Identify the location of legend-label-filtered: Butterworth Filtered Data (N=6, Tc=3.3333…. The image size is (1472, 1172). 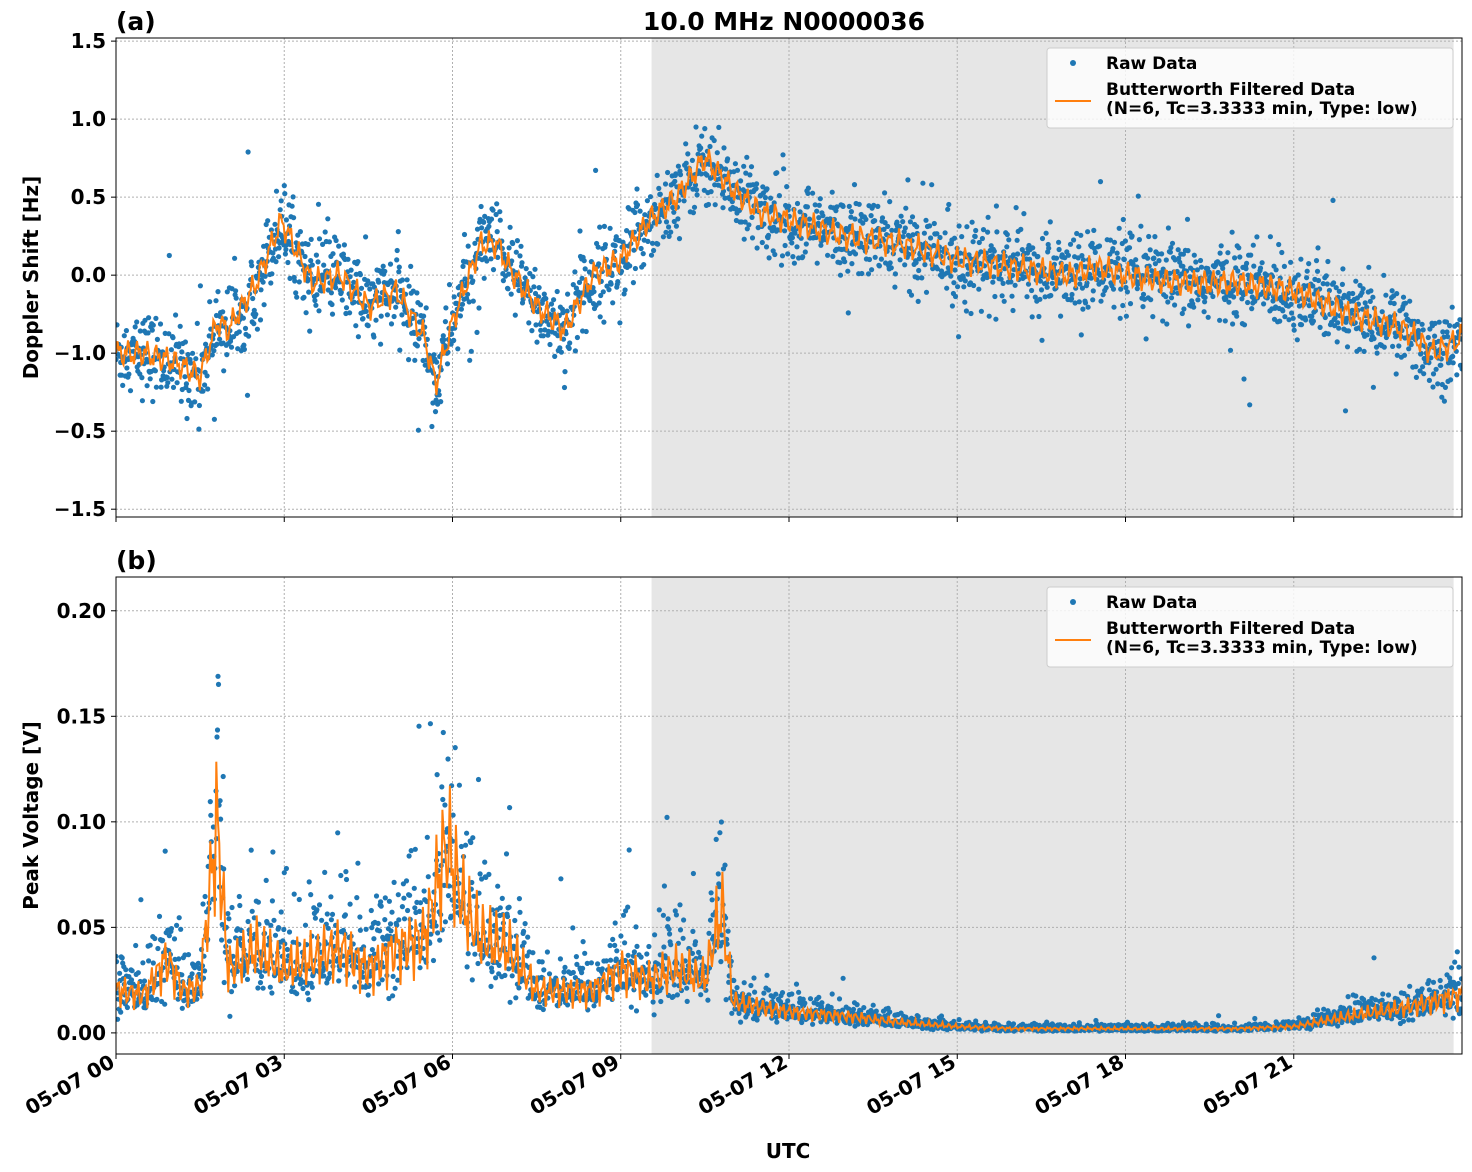
(1262, 99).